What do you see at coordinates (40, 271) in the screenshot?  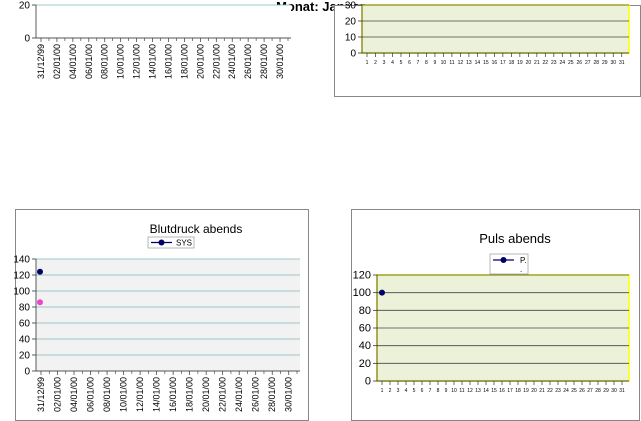 I see `data-point` at bounding box center [40, 271].